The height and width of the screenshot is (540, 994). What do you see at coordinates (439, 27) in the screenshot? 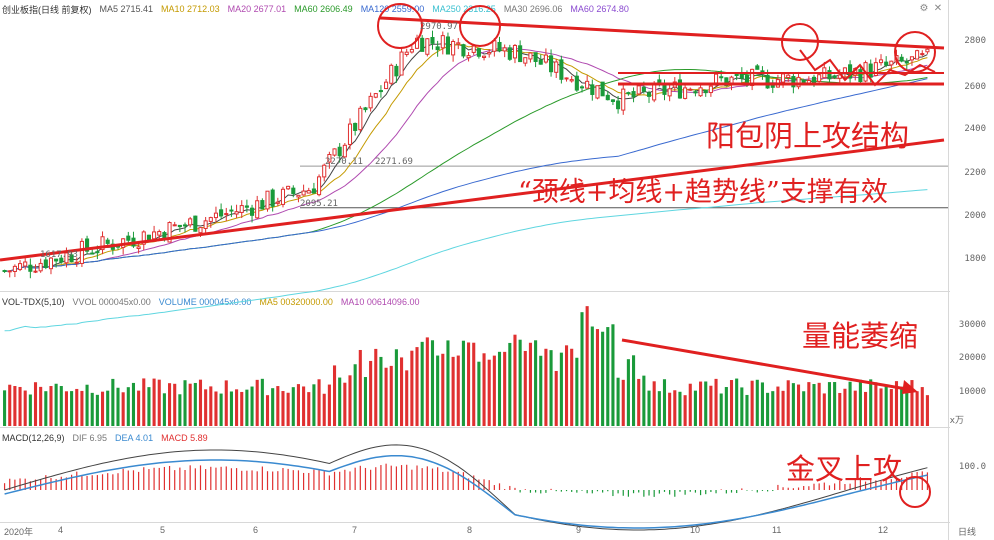
I see `high-price-label: 2970.97` at bounding box center [439, 27].